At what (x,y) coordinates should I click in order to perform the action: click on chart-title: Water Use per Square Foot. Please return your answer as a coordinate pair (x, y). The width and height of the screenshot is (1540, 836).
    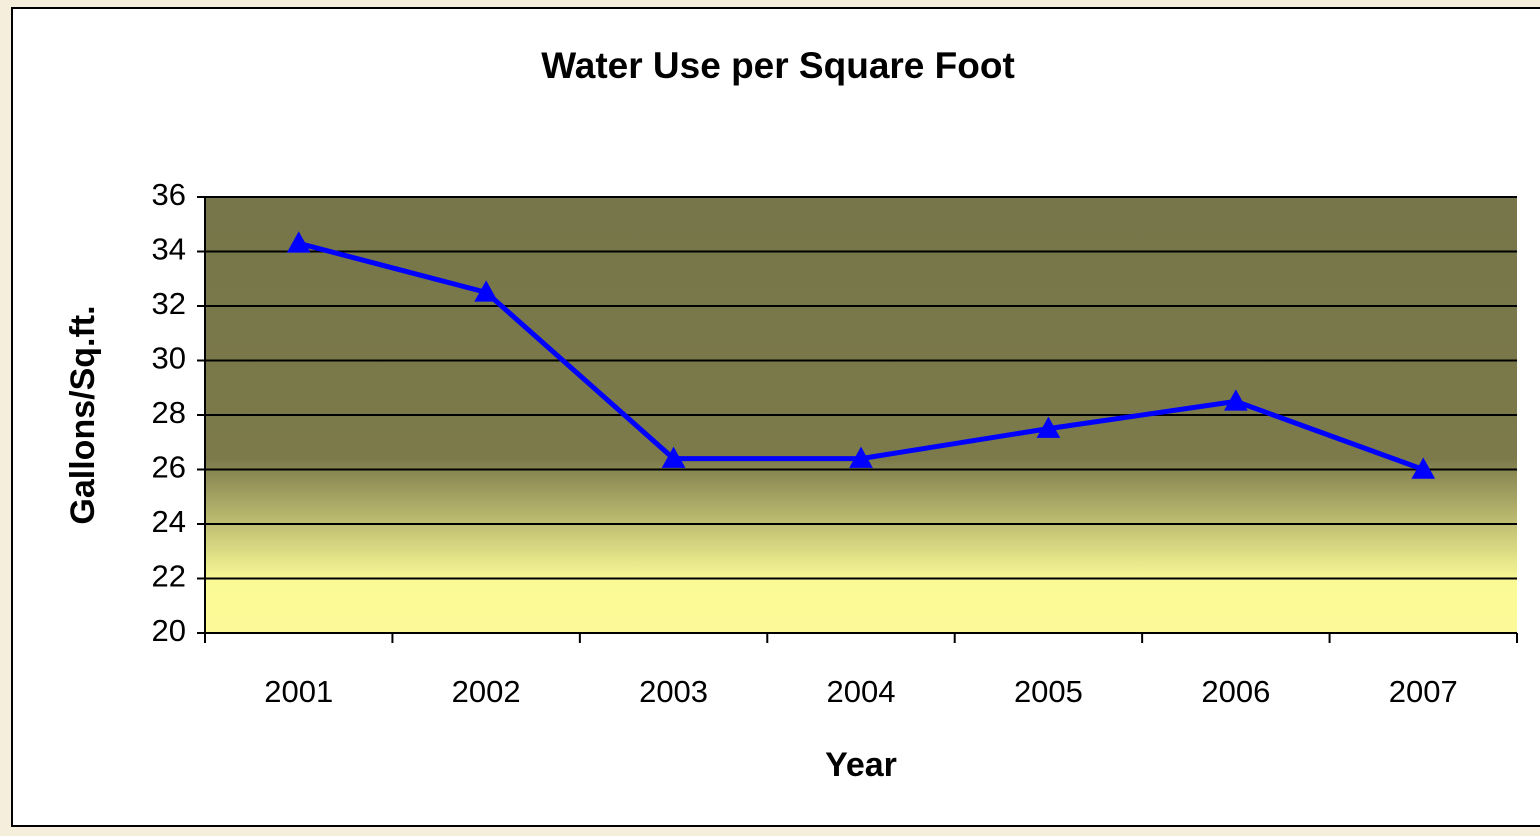
    Looking at the image, I should click on (778, 65).